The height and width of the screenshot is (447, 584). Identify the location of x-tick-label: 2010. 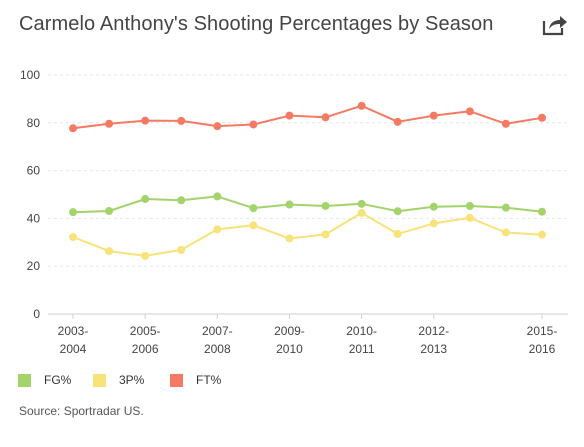
(289, 349).